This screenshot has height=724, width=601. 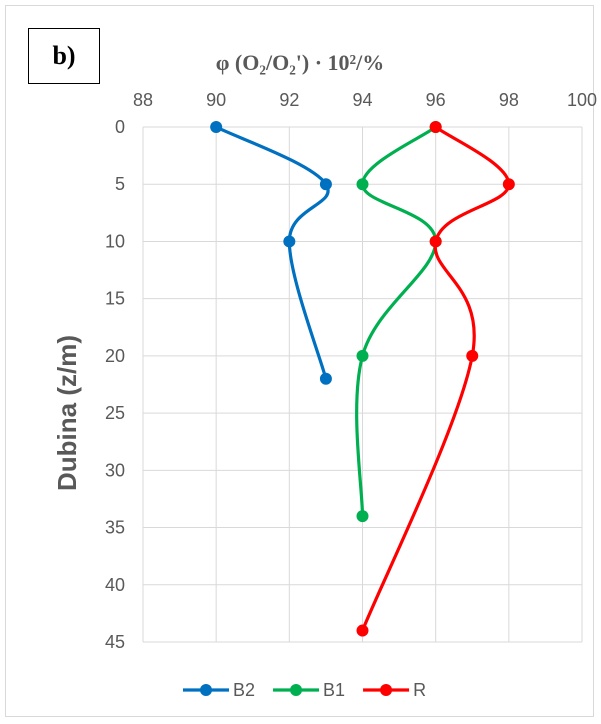 I want to click on legend-marker-b1, so click(x=296, y=690).